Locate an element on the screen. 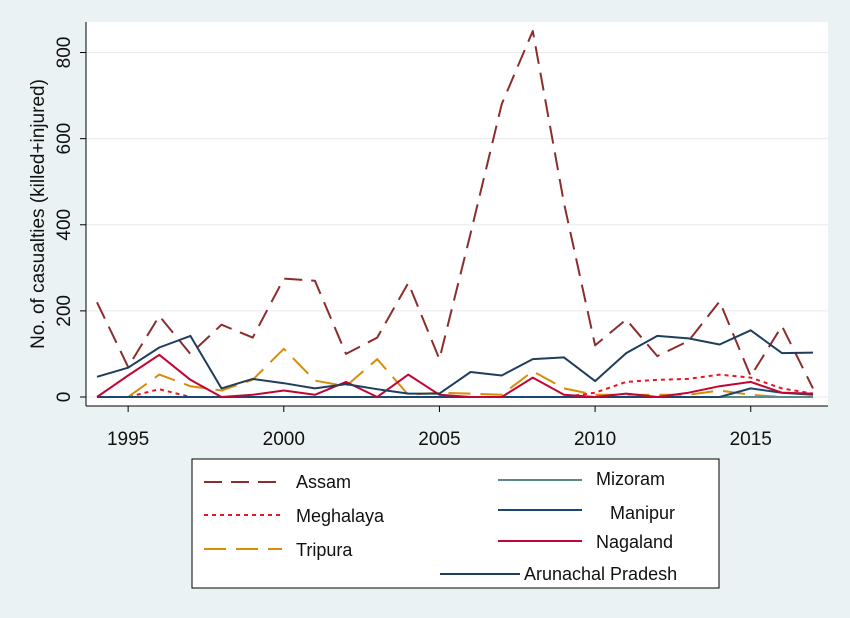  legend-label-mizoram: Mizoram is located at coordinates (630, 479).